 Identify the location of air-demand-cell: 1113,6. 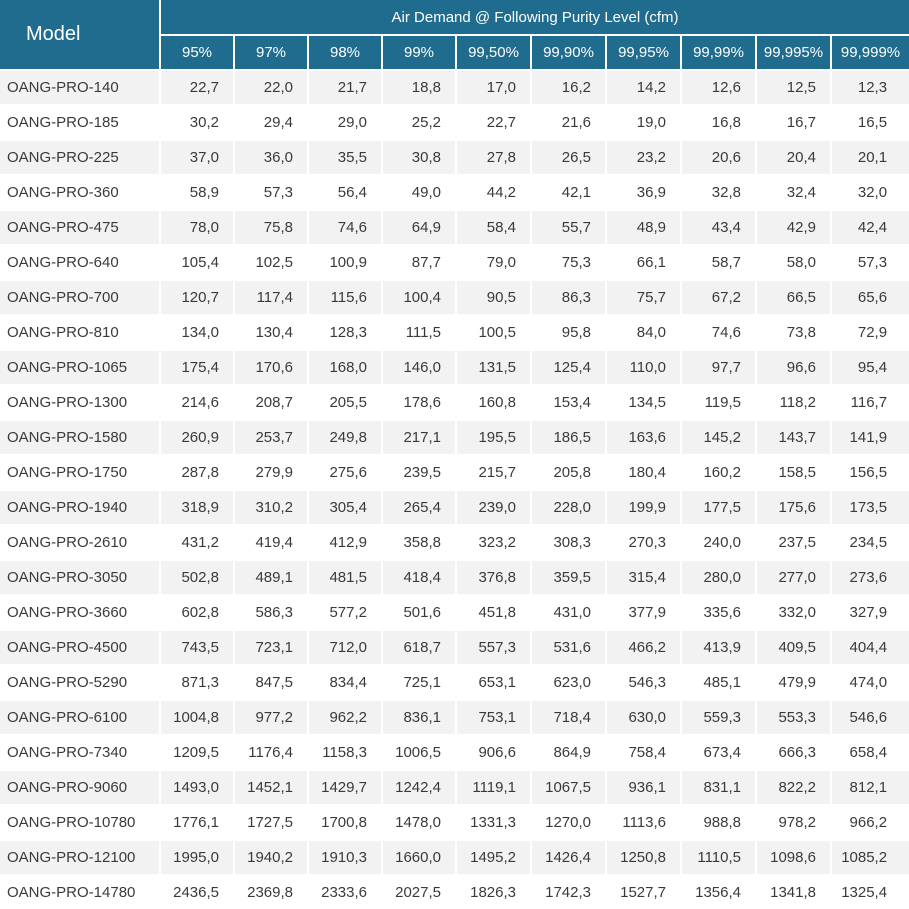
(644, 821).